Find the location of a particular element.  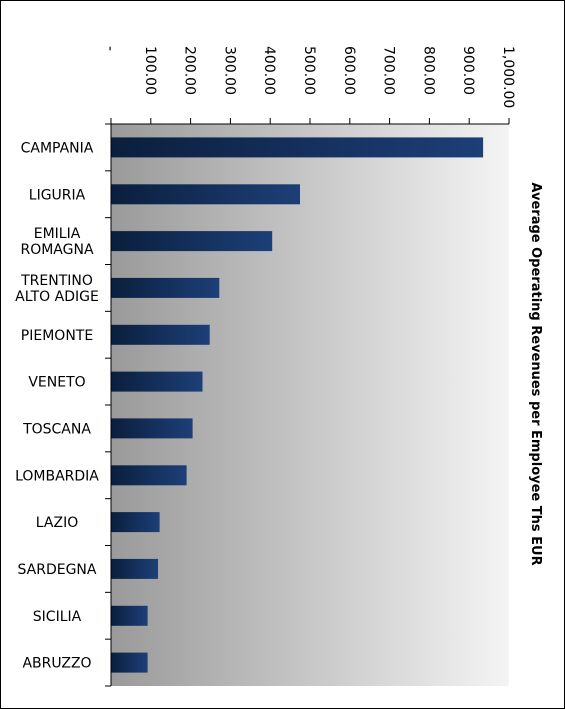

category-label: LOMBARDIA is located at coordinates (57, 476).